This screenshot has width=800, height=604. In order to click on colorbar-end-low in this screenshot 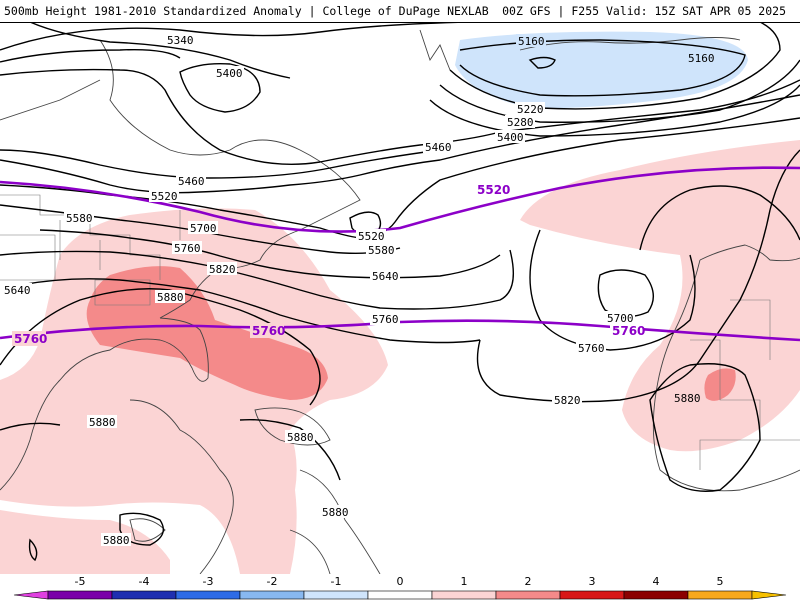, I will do `click(31, 595)`.